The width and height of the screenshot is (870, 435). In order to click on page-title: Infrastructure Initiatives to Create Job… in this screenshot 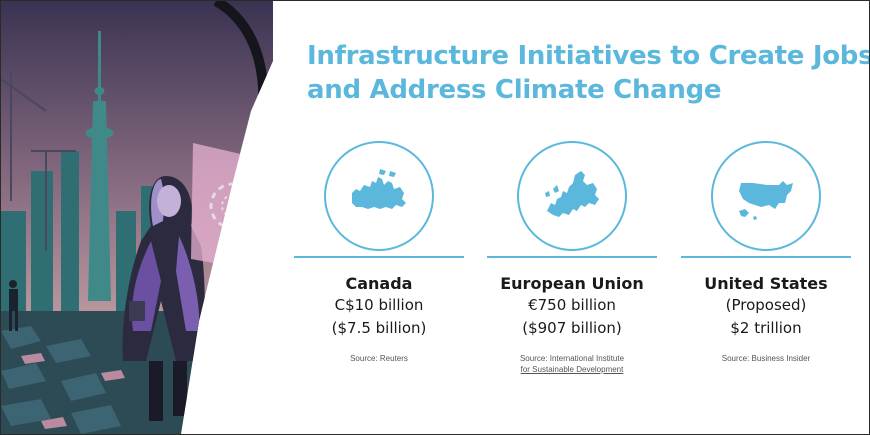, I will do `click(588, 73)`.